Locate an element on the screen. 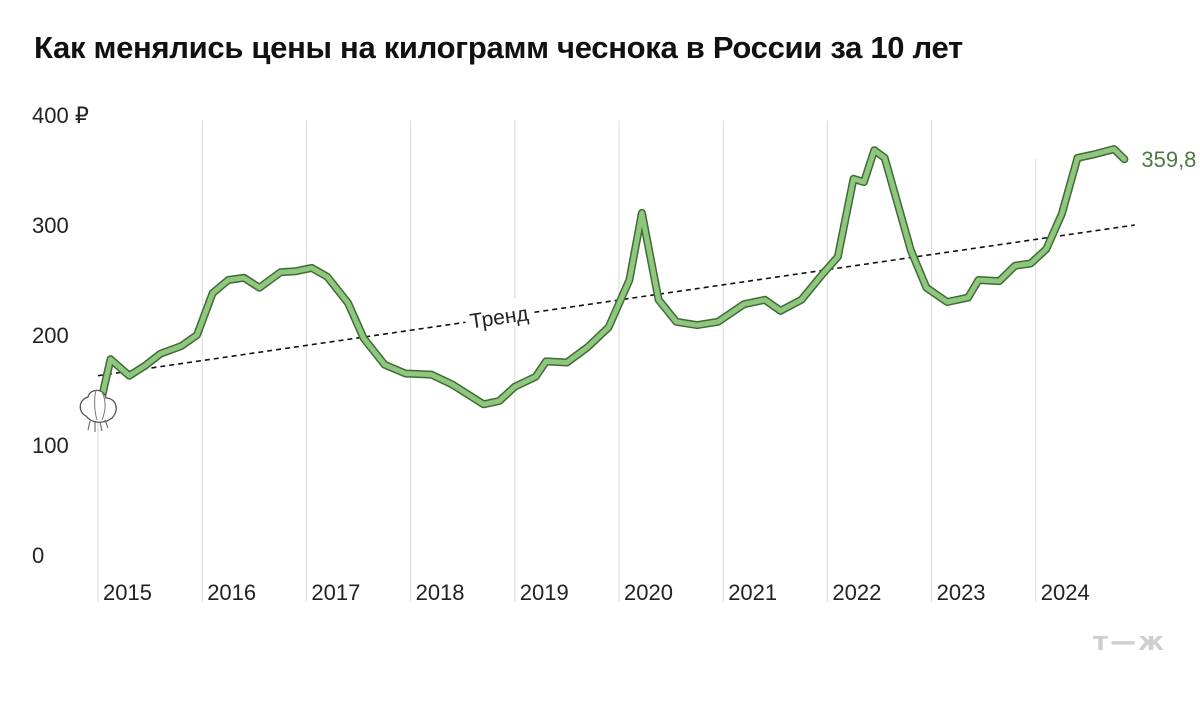 The height and width of the screenshot is (703, 1200). trend-label-backdrop is located at coordinates (499, 314).